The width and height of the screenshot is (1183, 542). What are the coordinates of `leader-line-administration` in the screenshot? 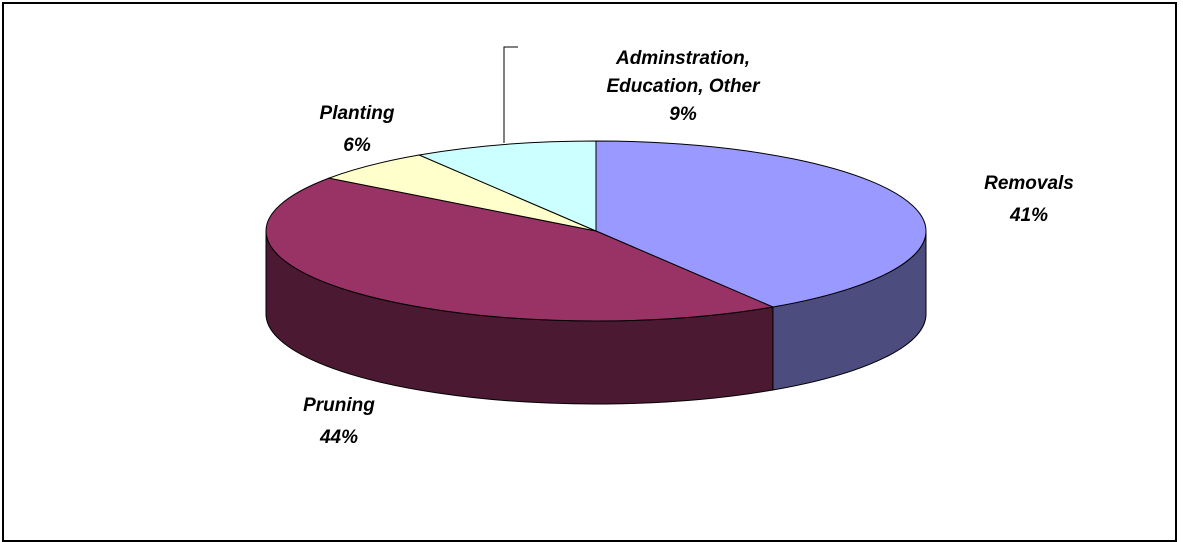 It's located at (510, 94).